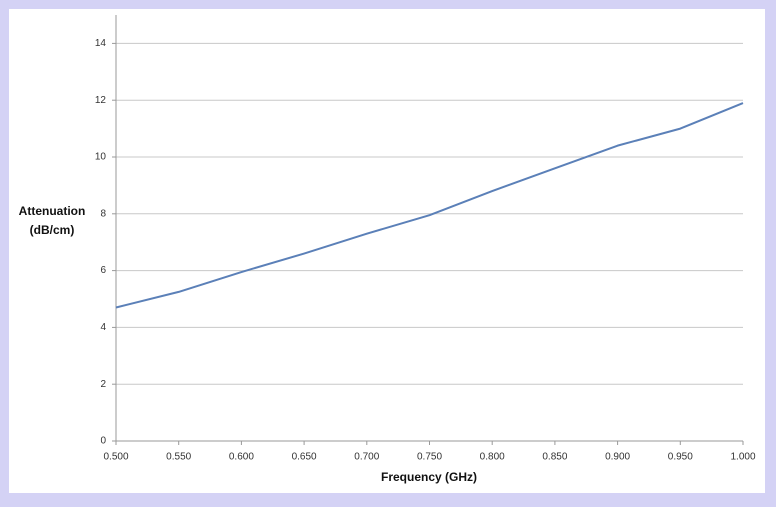 The image size is (776, 507). What do you see at coordinates (103, 441) in the screenshot?
I see `y-tick-label: 0` at bounding box center [103, 441].